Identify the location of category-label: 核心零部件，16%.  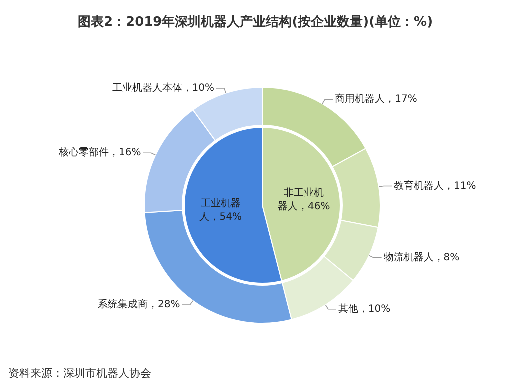
(100, 153).